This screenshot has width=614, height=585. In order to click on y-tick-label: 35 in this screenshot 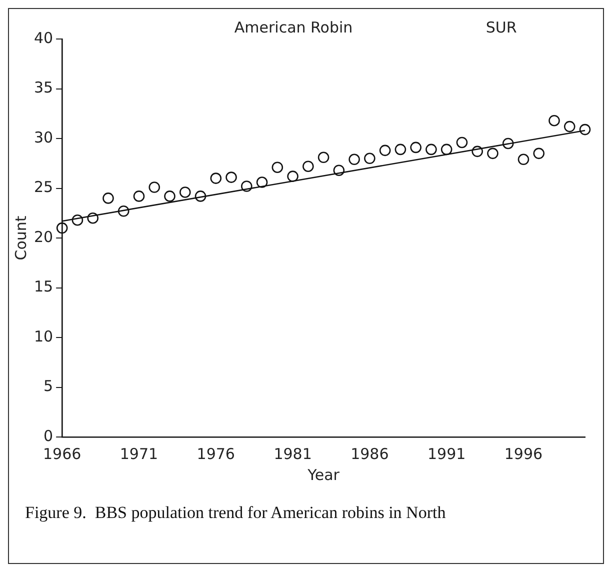, I will do `click(44, 87)`.